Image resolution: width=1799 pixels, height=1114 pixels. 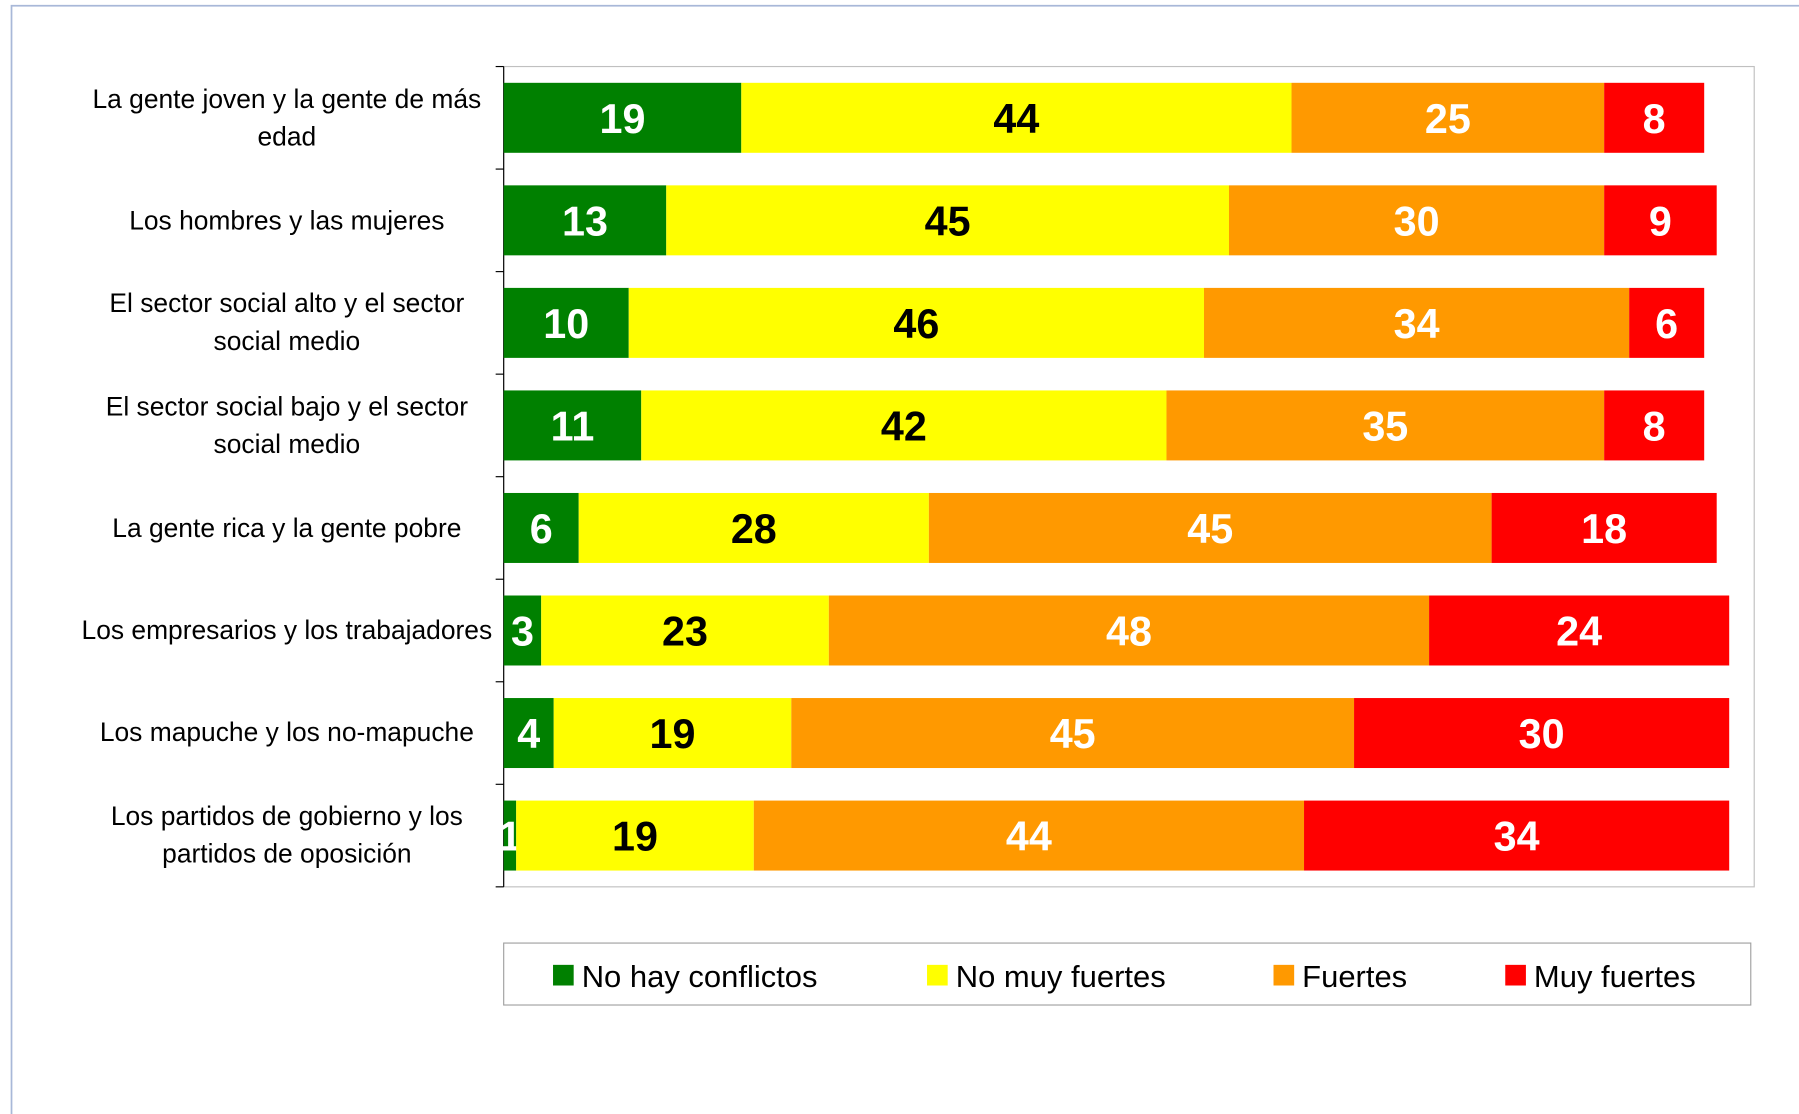 I want to click on category-label: Los mapuche y los no-mapuche, so click(x=286, y=732).